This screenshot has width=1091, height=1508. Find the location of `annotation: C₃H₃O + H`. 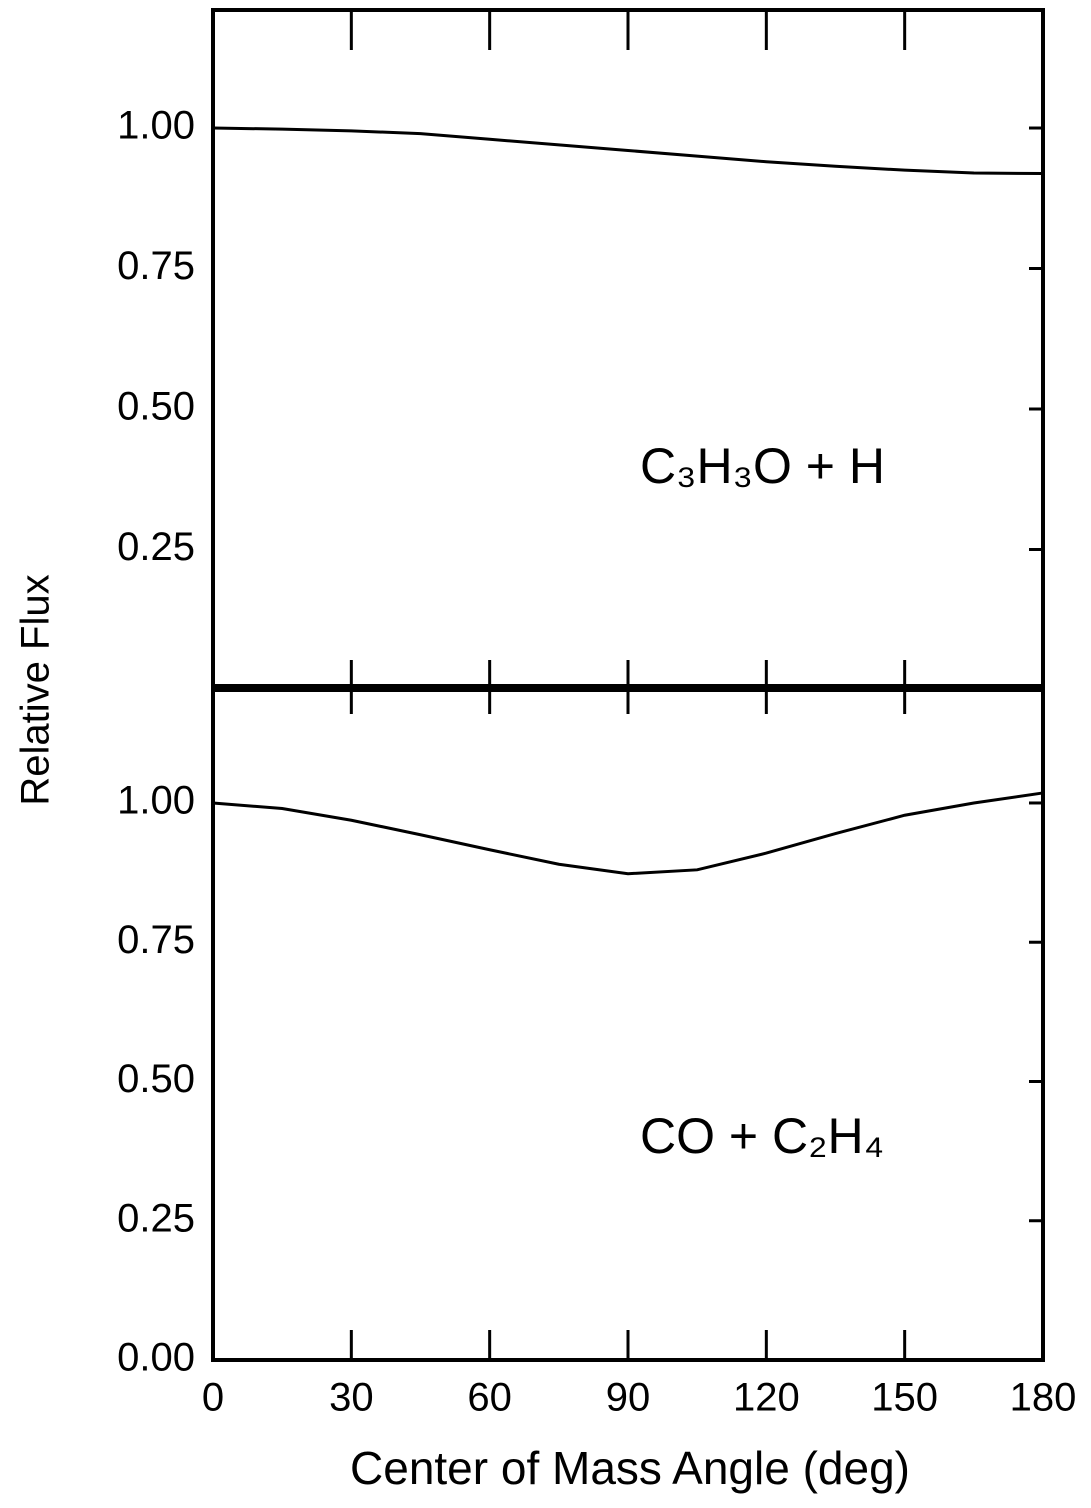

annotation: C₃H₃O + H is located at coordinates (762, 466).